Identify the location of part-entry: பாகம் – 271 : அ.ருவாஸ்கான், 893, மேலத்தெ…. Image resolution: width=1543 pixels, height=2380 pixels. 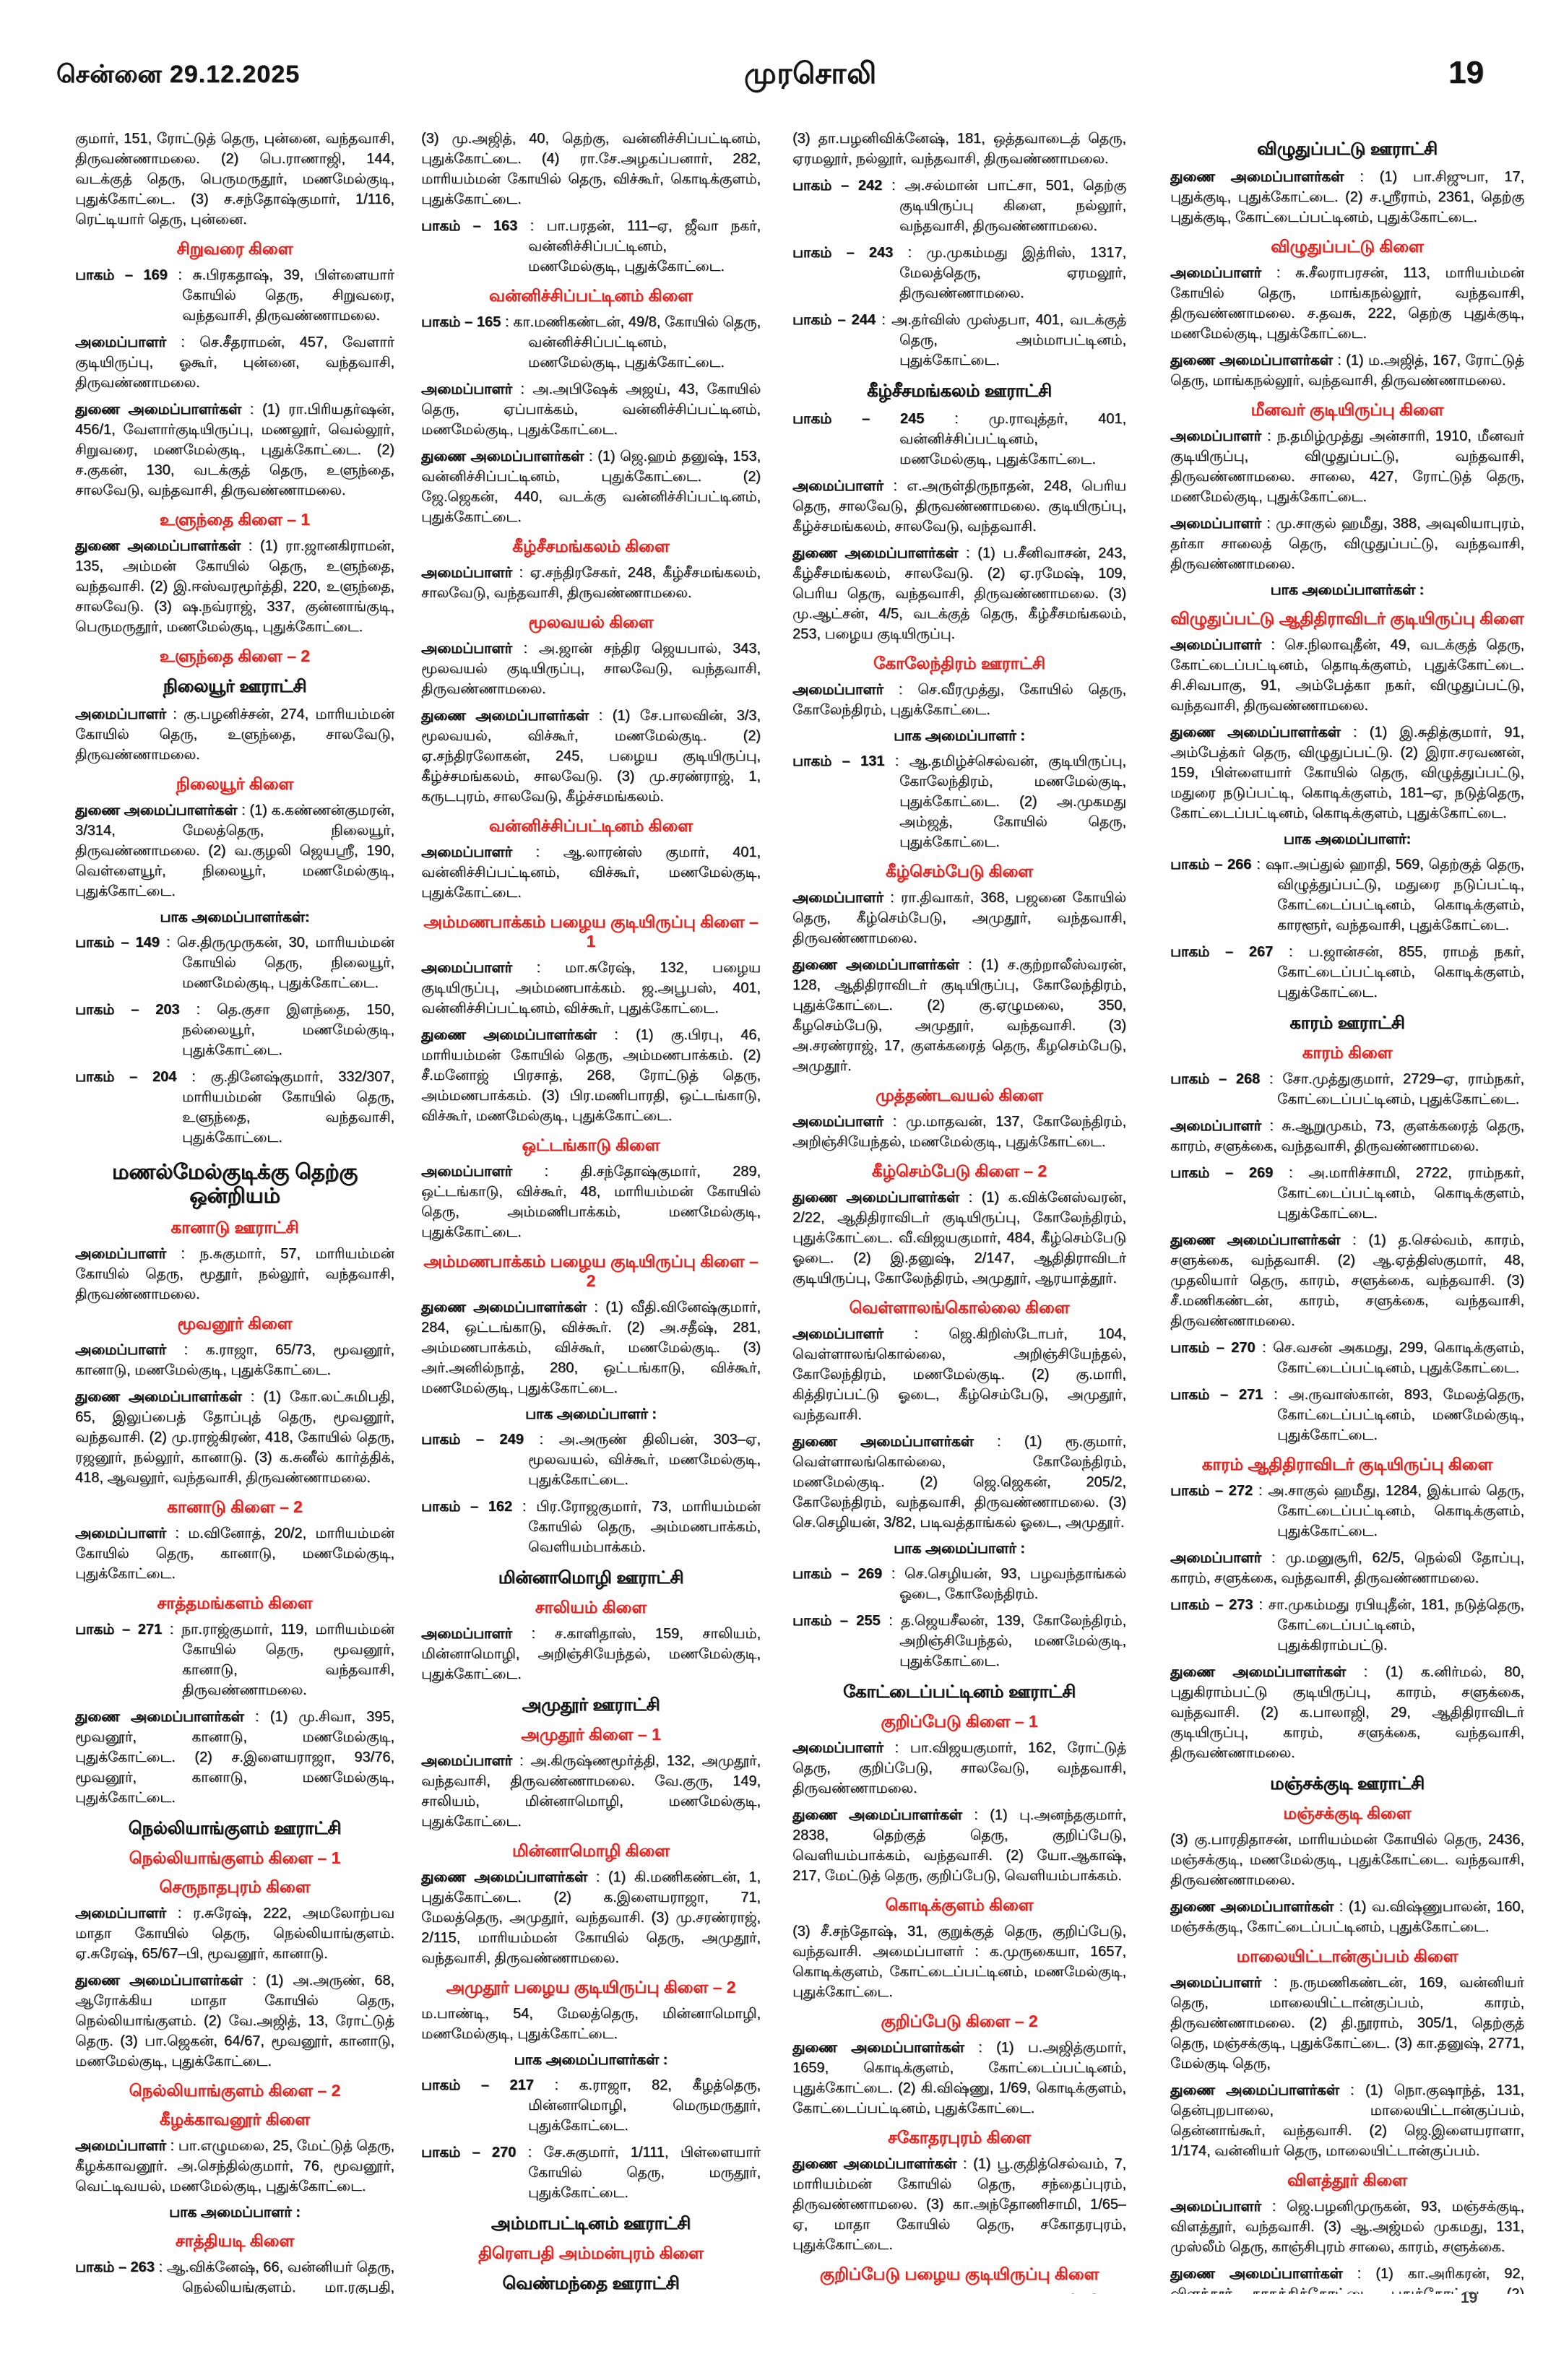
(1347, 1415).